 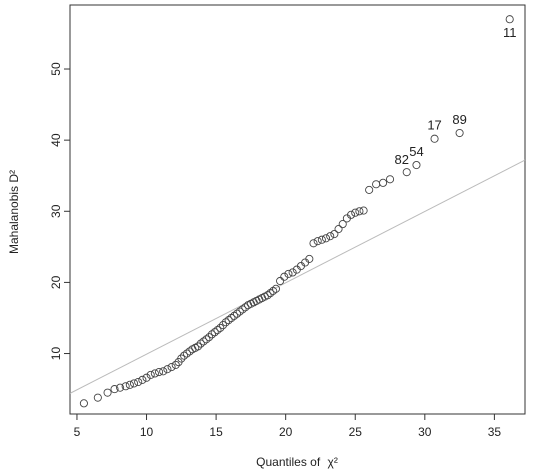 I want to click on y-tick-label: 10, so click(x=56, y=354).